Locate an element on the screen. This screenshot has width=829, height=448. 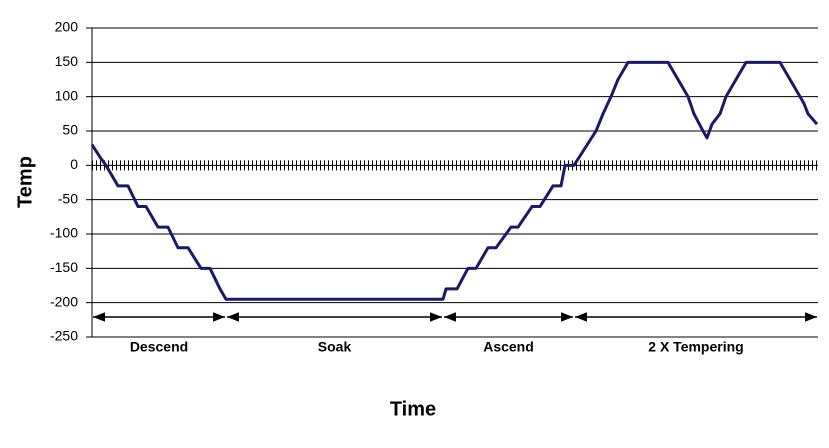
y-axis-label: Temp is located at coordinates (25, 182).